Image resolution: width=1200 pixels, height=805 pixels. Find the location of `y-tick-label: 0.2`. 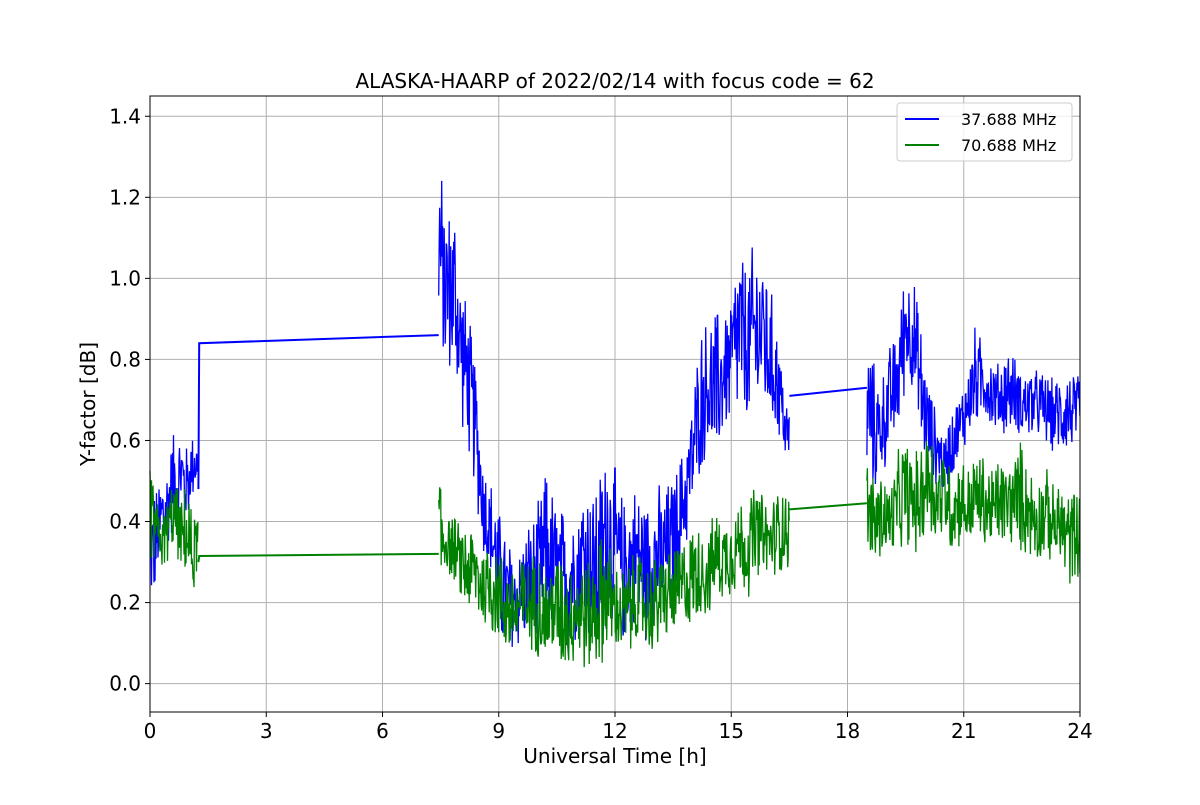

y-tick-label: 0.2 is located at coordinates (125, 603).